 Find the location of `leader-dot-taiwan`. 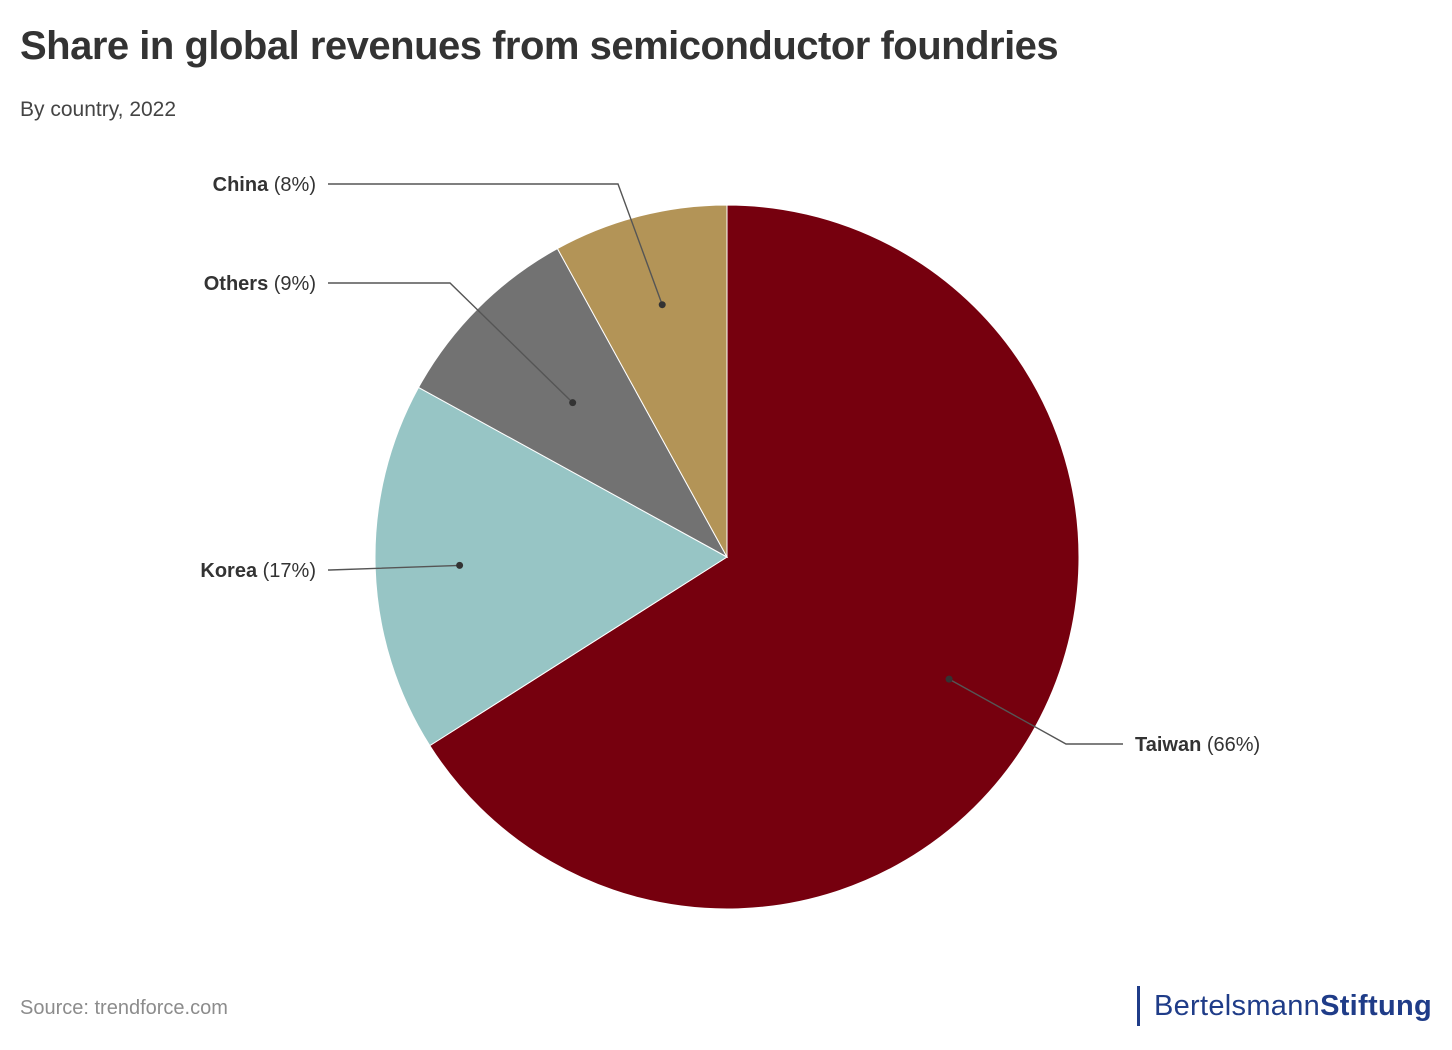

leader-dot-taiwan is located at coordinates (949, 679).